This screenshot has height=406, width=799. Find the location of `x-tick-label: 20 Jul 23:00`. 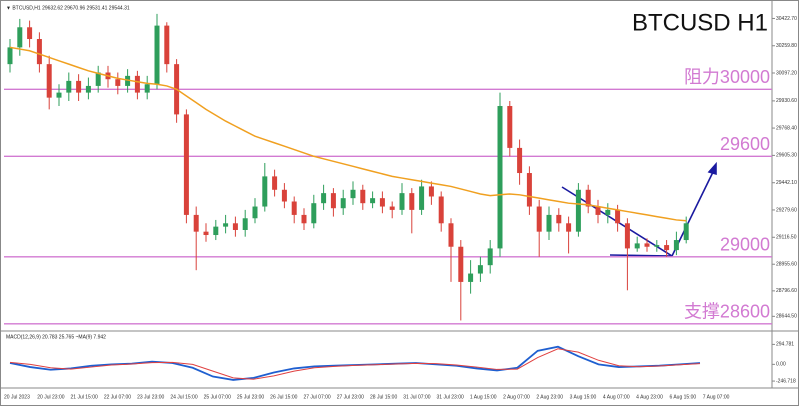

x-tick-label: 20 Jul 23:00 is located at coordinates (50, 397).